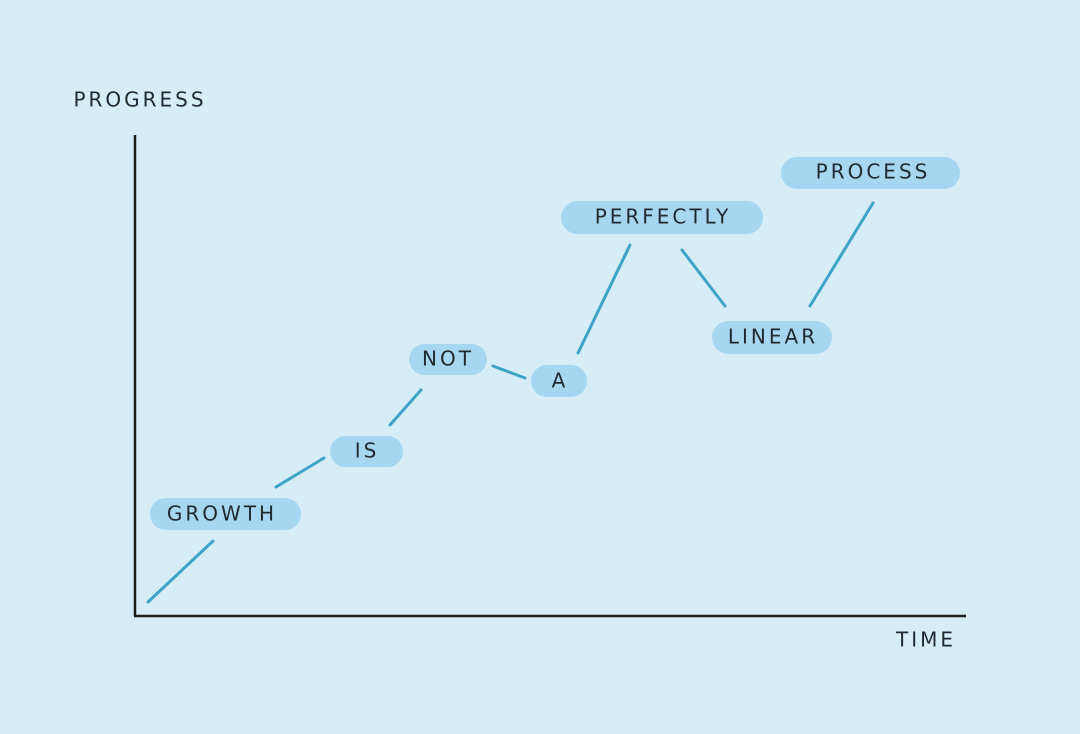 This screenshot has width=1080, height=734. I want to click on node: A, so click(559, 381).